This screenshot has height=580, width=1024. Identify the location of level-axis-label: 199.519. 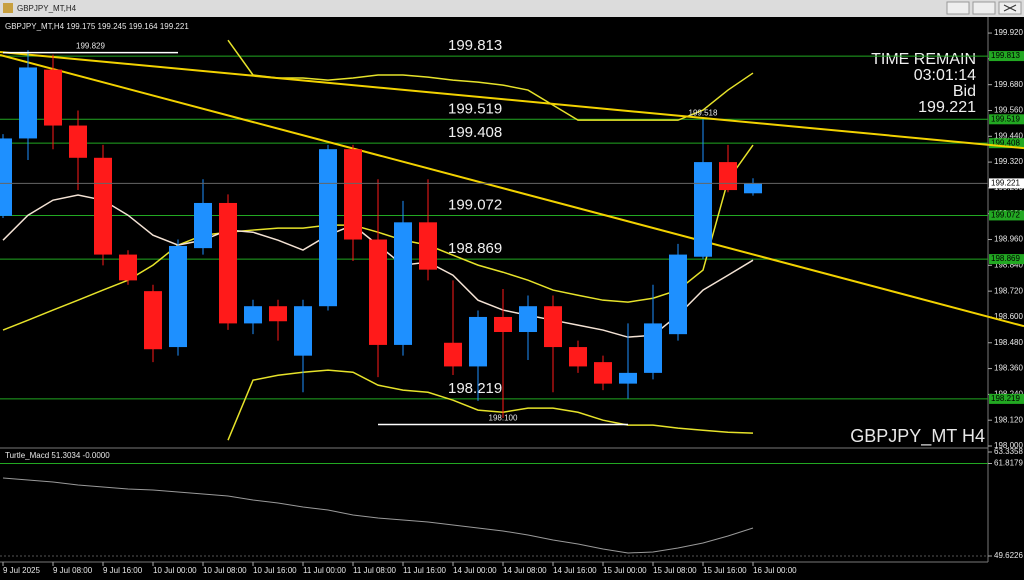
(1005, 118).